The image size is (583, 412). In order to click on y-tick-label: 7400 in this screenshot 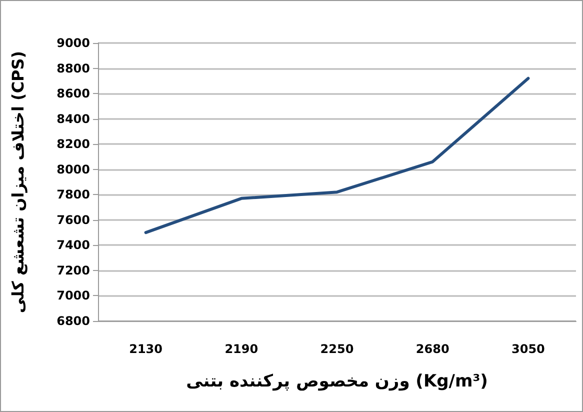, I will do `click(73, 245)`.